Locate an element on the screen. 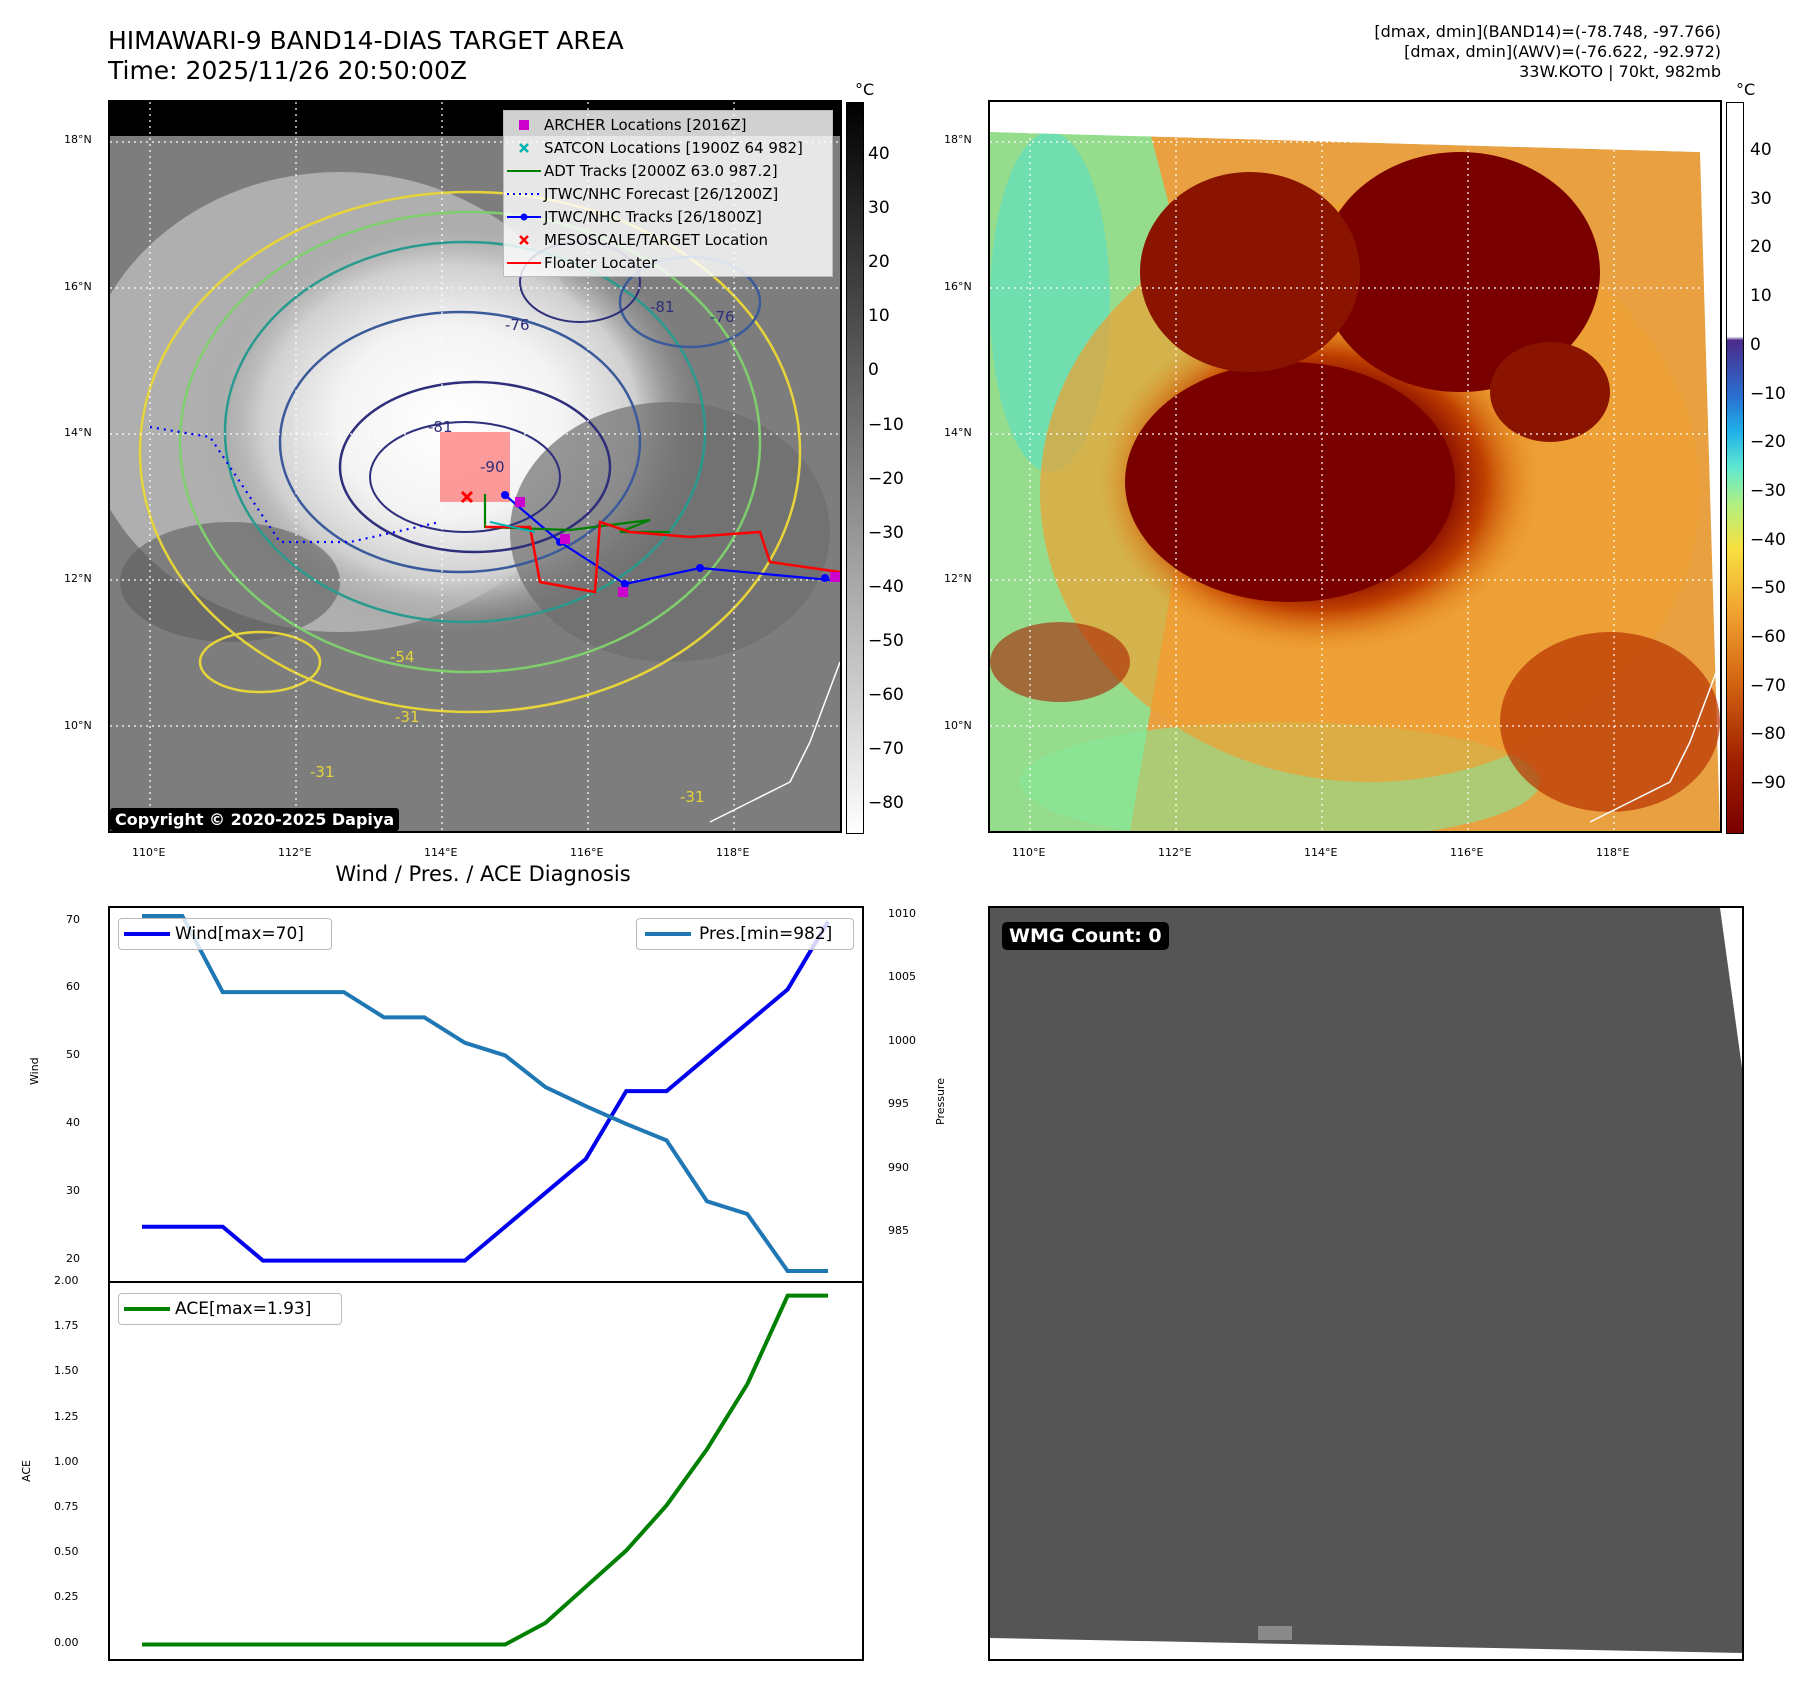 Image resolution: width=1801 pixels, height=1690 pixels. colorbar-unit: °C is located at coordinates (865, 89).